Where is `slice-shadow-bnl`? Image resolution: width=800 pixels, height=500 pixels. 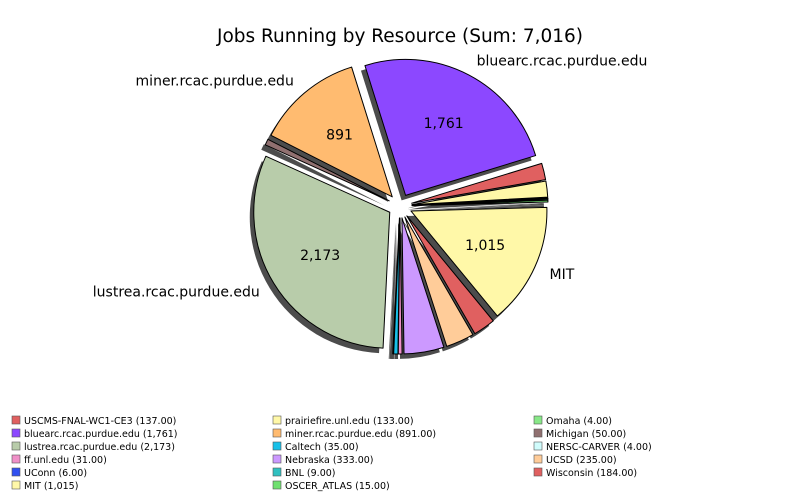
slice-shadow-bnl is located at coordinates (475, 207).